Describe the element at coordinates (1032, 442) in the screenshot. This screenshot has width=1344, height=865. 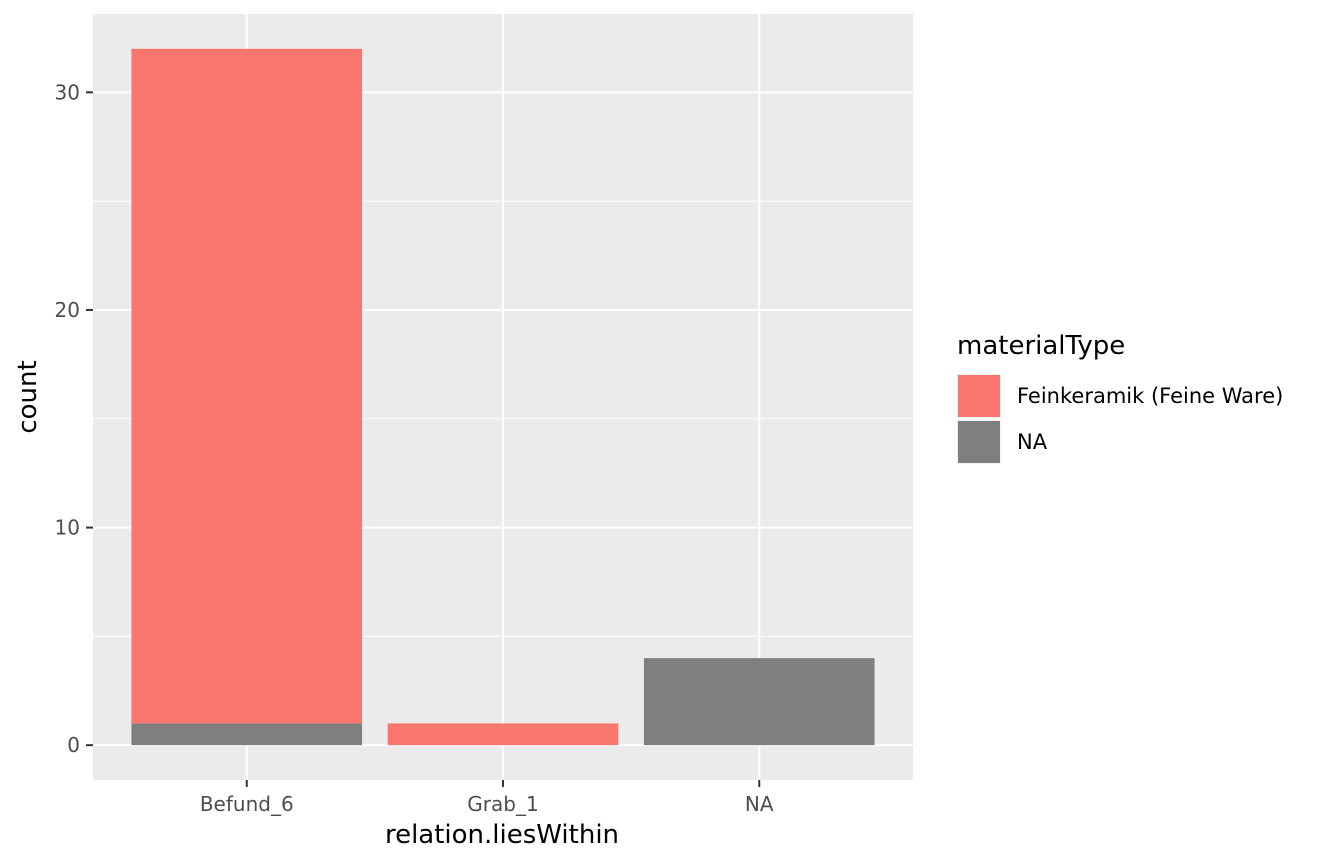
I see `legend-label: NA` at that location.